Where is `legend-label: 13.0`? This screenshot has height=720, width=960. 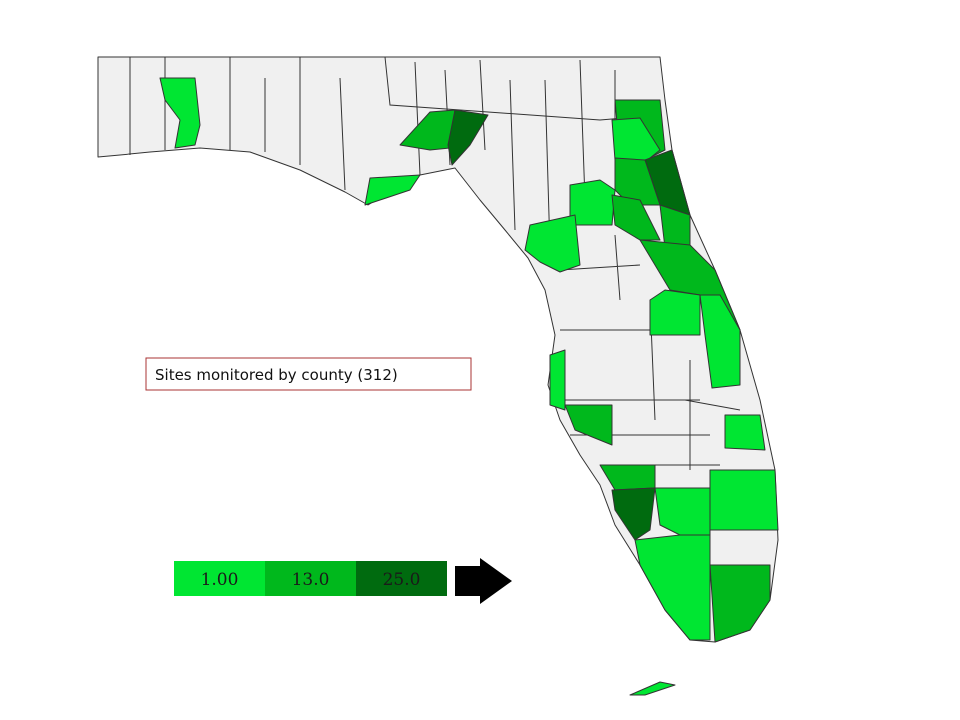 legend-label: 13.0 is located at coordinates (311, 580).